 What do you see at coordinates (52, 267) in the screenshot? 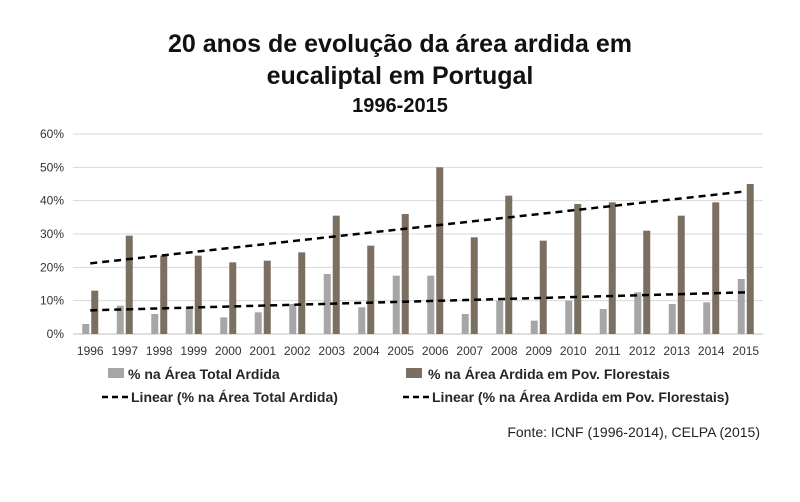
I see `y-tick-label: 20%` at bounding box center [52, 267].